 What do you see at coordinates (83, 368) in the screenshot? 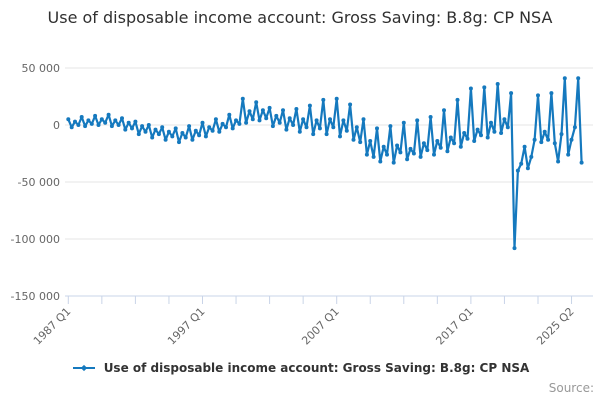
I see `series-line-marker-icon` at bounding box center [83, 368].